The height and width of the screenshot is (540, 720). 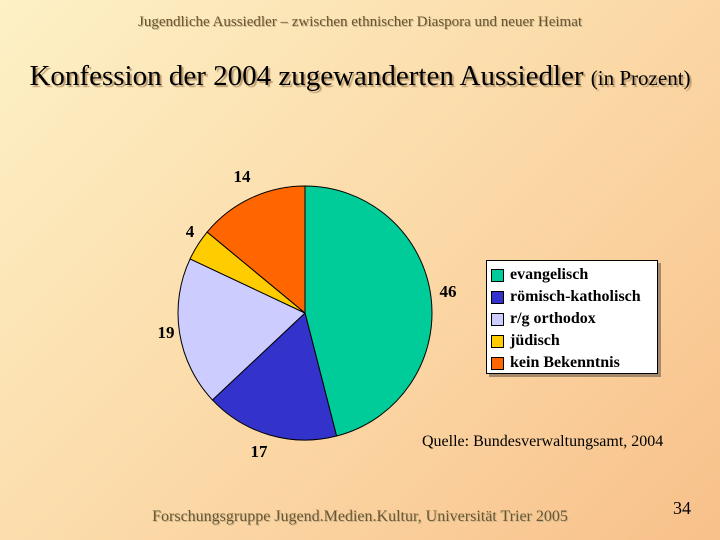 What do you see at coordinates (553, 318) in the screenshot?
I see `legend-label: r/g orthodox` at bounding box center [553, 318].